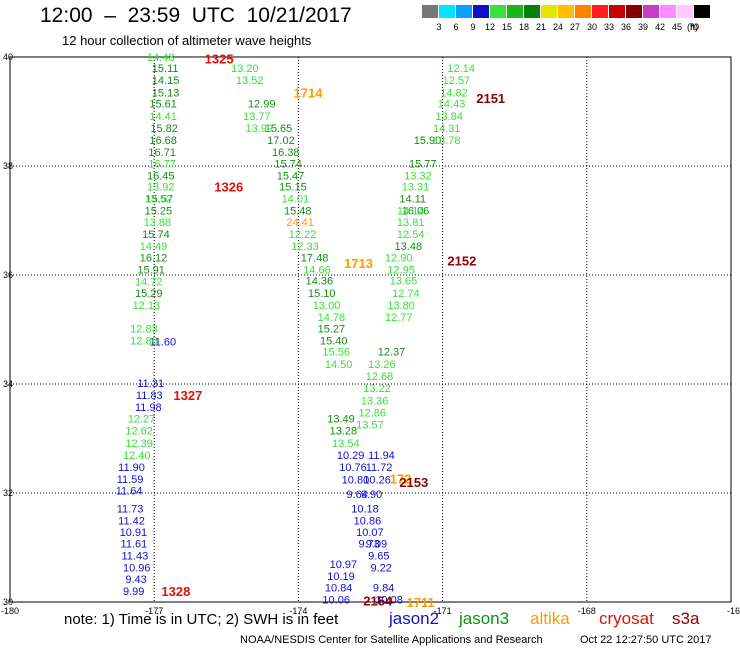 The width and height of the screenshot is (740, 650). I want to click on wave-height-label: 9.84, so click(383, 588).